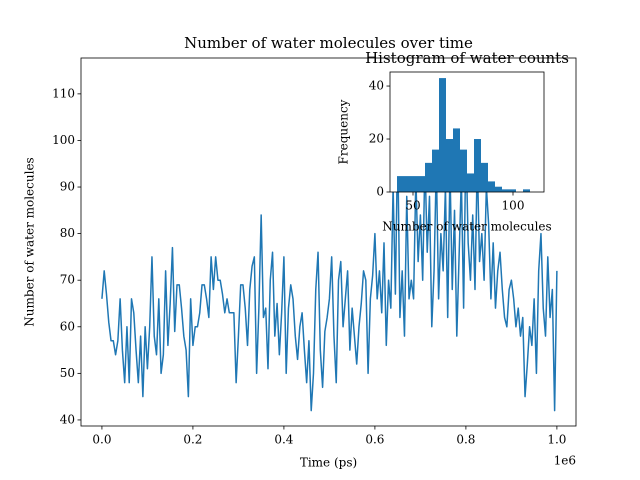 The width and height of the screenshot is (640, 480). I want to click on x-axis-label: Number of water molecules, so click(466, 227).